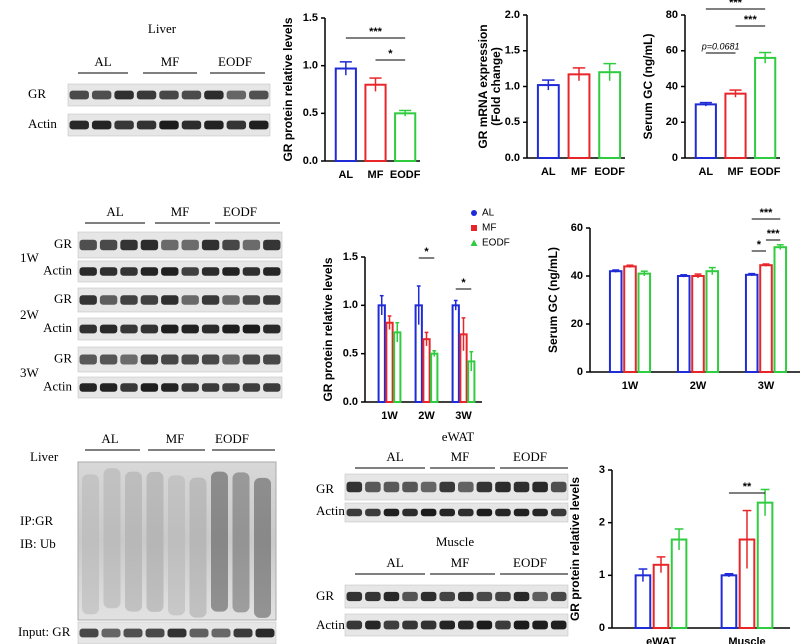 The height and width of the screenshot is (644, 800). What do you see at coordinates (38, 543) in the screenshot?
I see `ib-label: IB: Ub` at bounding box center [38, 543].